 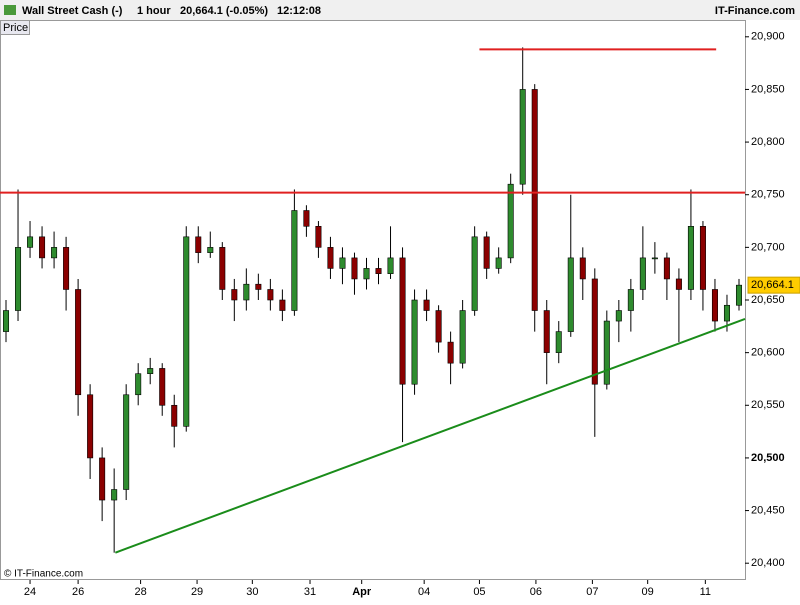 I want to click on x-tick-label: 05, so click(x=479, y=592).